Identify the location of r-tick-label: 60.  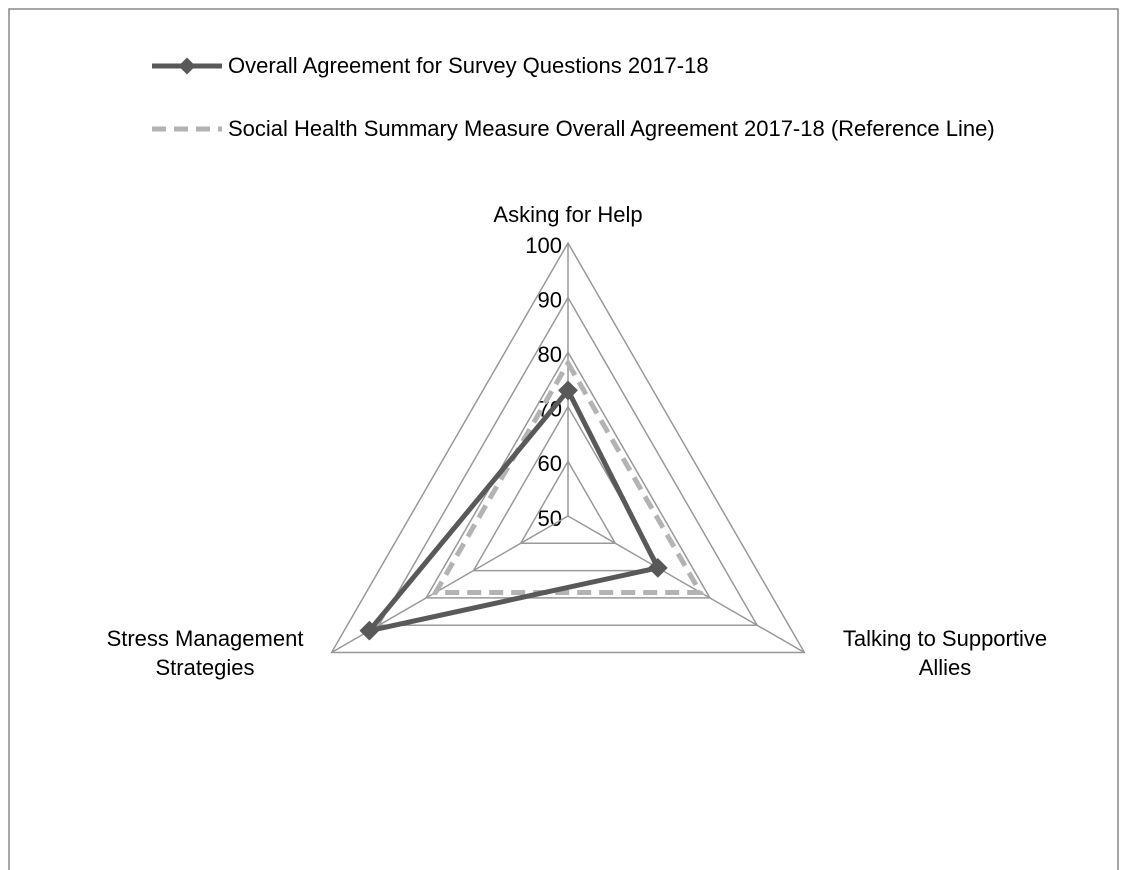
(550, 463).